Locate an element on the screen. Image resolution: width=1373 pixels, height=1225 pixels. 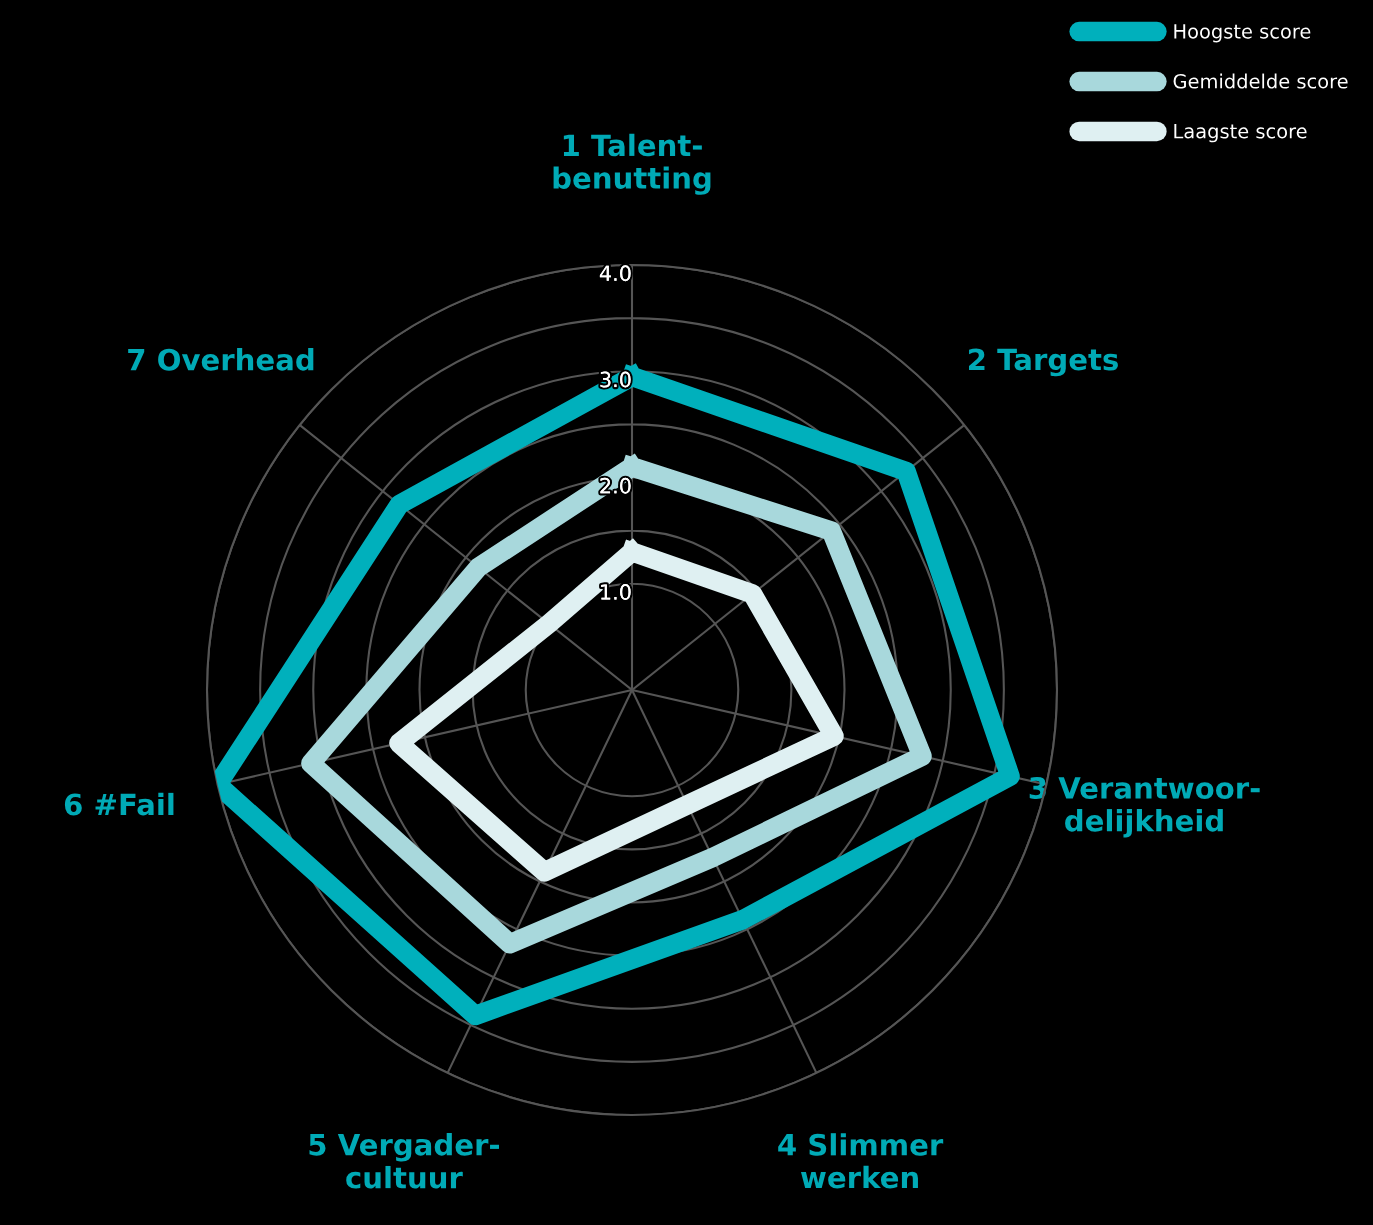
spoke-label: 2 Targets is located at coordinates (1043, 362).